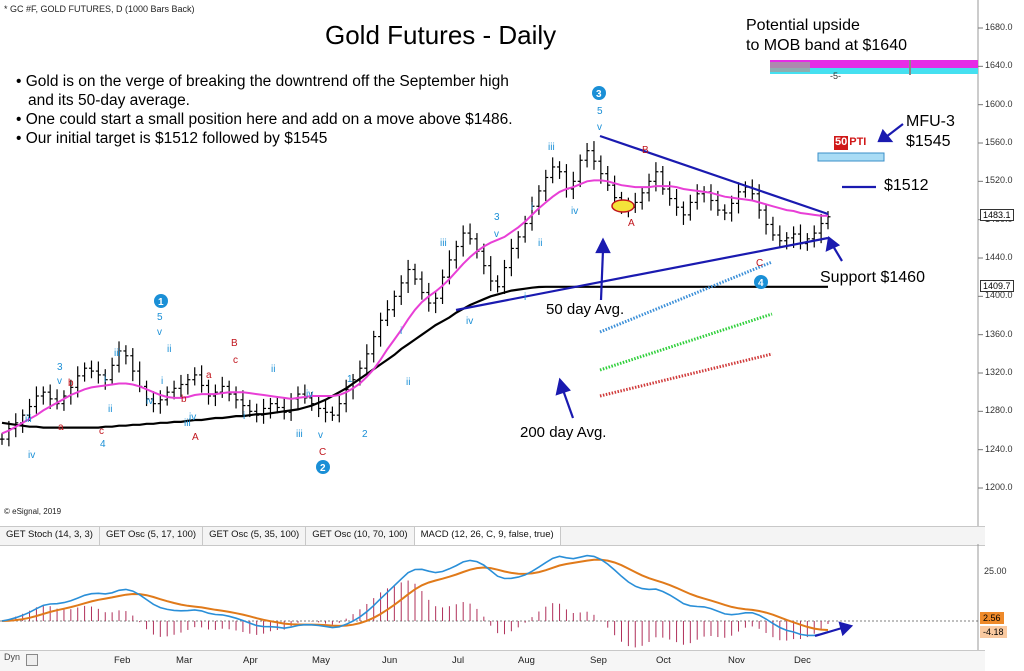 This screenshot has width=1024, height=671. What do you see at coordinates (999, 65) in the screenshot?
I see `price-tick-label: 1640.0` at bounding box center [999, 65].